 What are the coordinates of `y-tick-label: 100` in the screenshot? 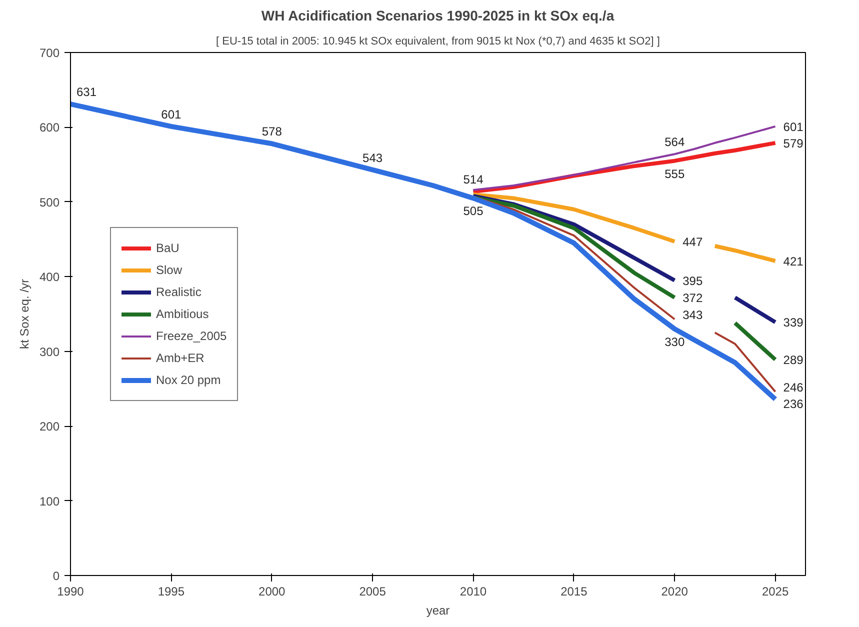 It's located at (49, 501).